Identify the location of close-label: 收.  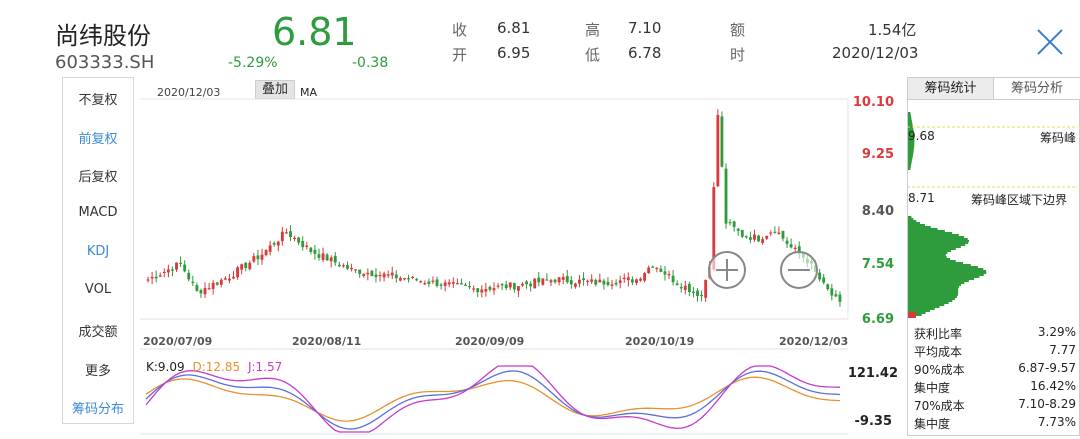
(460, 30).